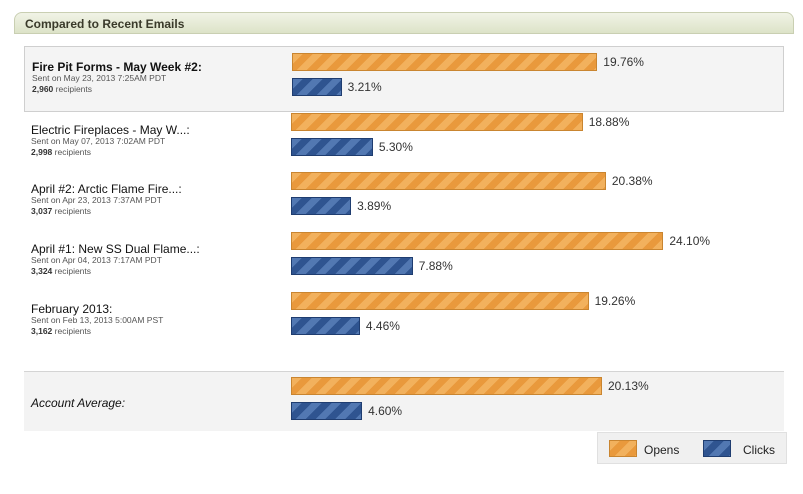 The image size is (803, 494). What do you see at coordinates (98, 141) in the screenshot?
I see `email-sent-date: Sent on May 07, 2013 7:02AM PDT` at bounding box center [98, 141].